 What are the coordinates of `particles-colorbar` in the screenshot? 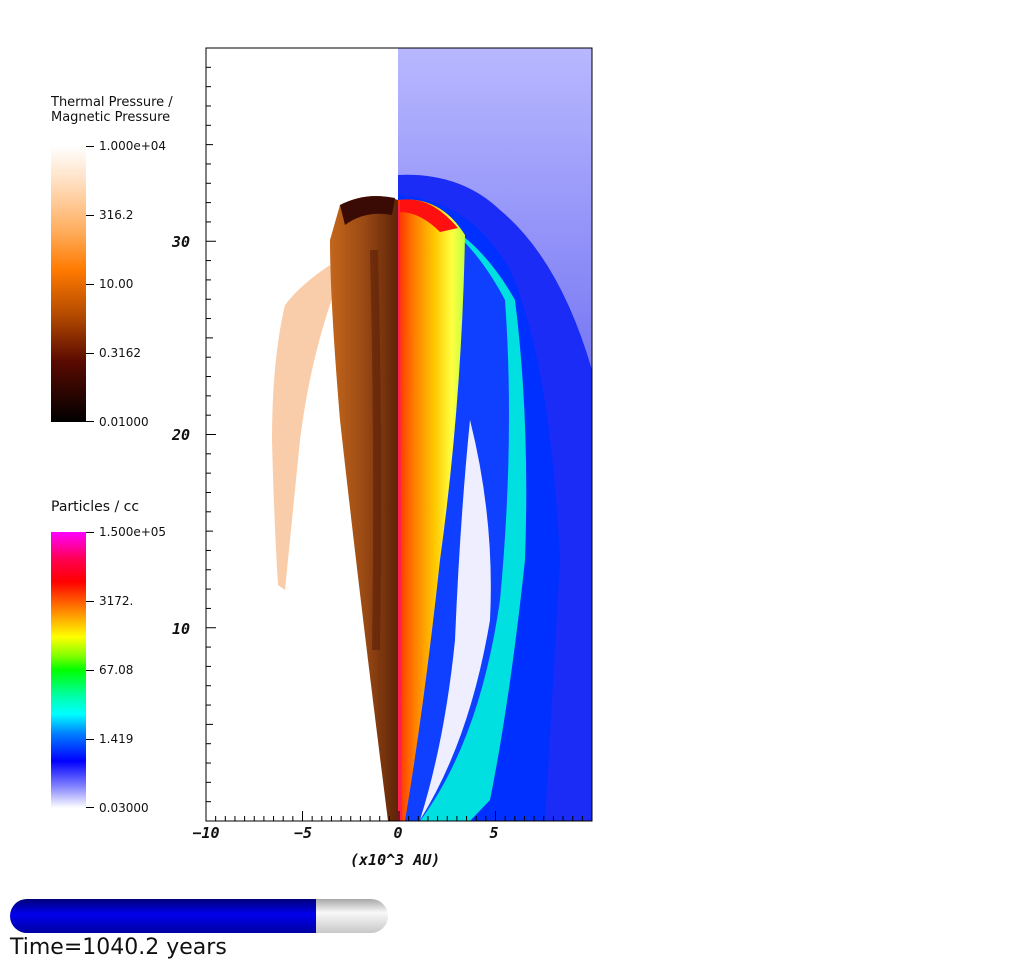 It's located at (68, 670).